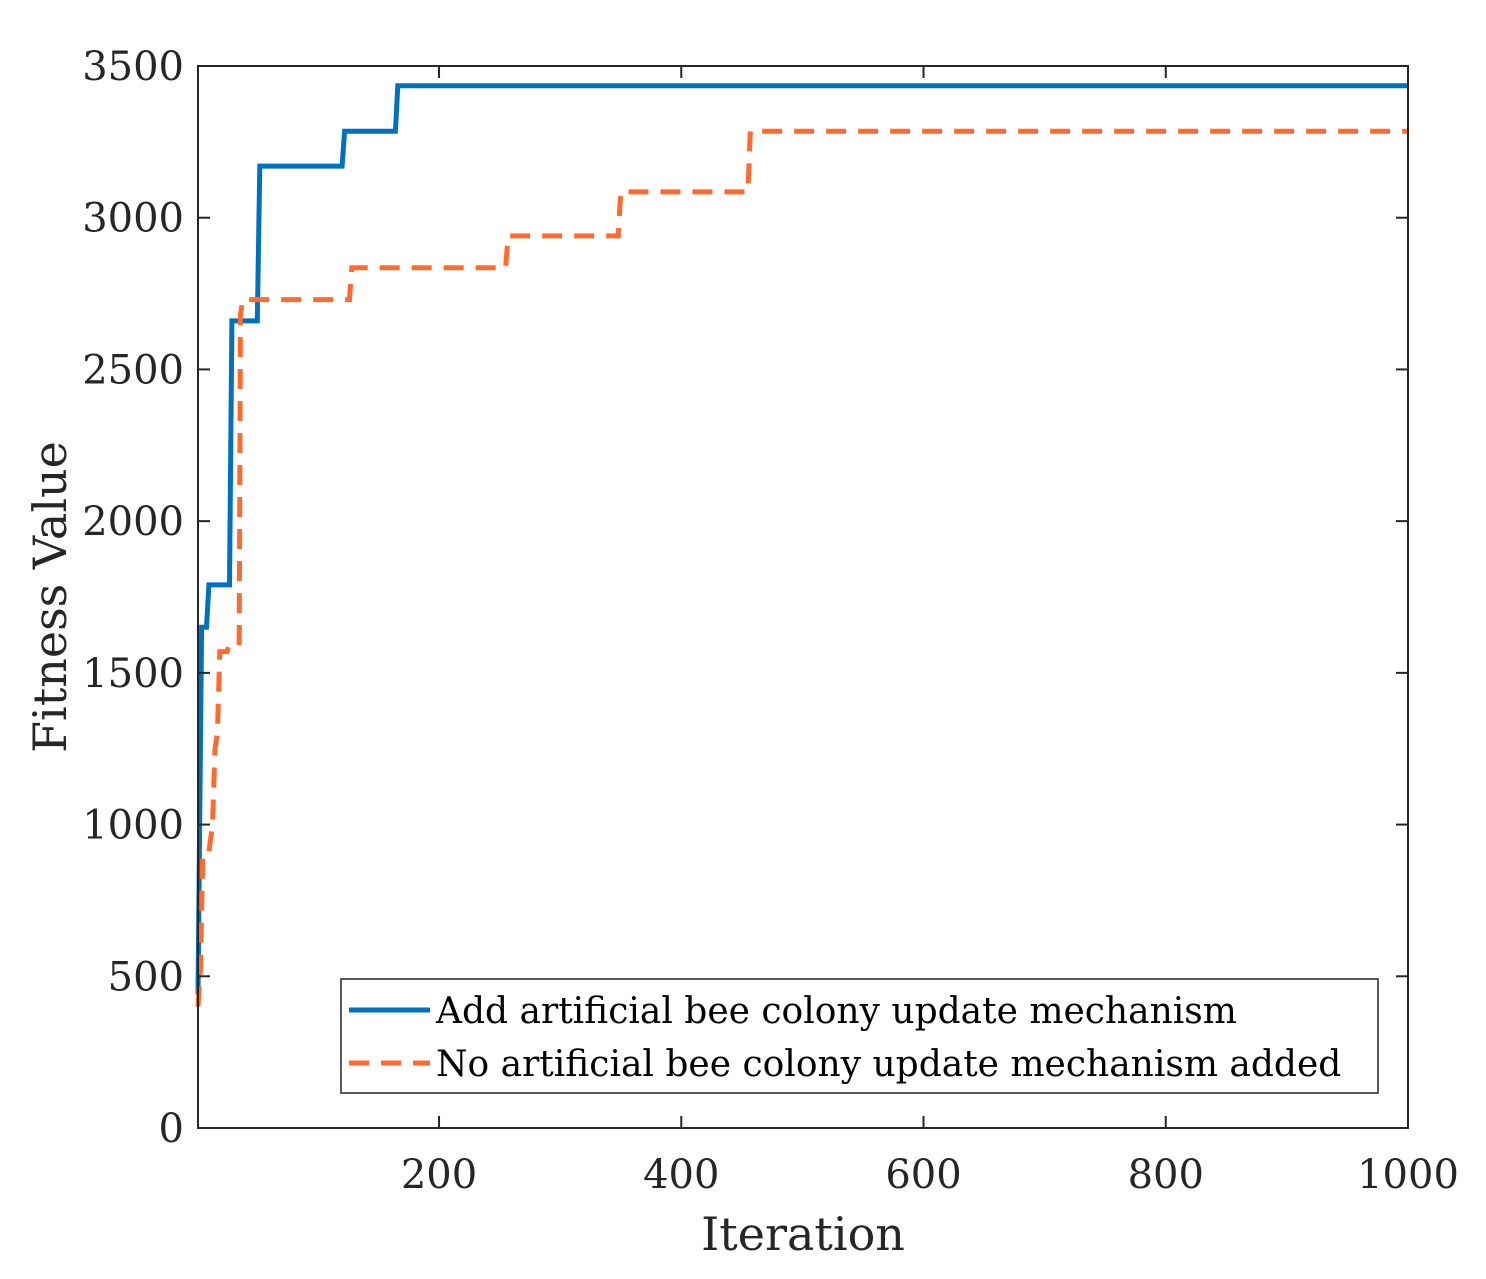 This screenshot has height=1279, width=1486. Describe the element at coordinates (133, 219) in the screenshot. I see `y-tick-label: 3000` at that location.